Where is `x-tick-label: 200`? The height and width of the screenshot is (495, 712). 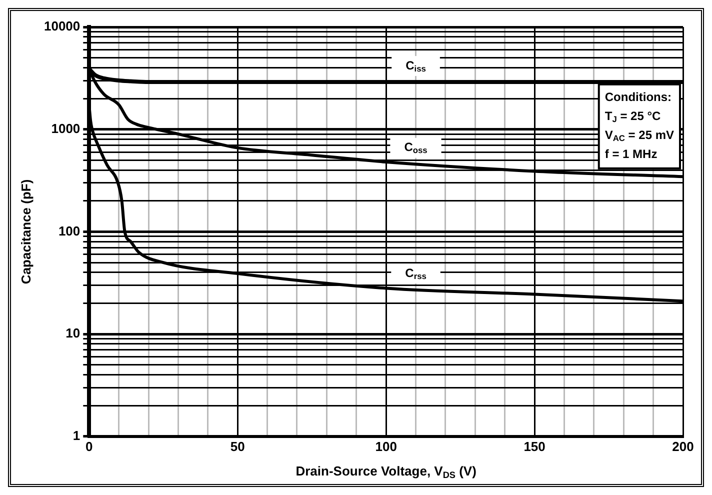 x-tick-label: 200 is located at coordinates (683, 446).